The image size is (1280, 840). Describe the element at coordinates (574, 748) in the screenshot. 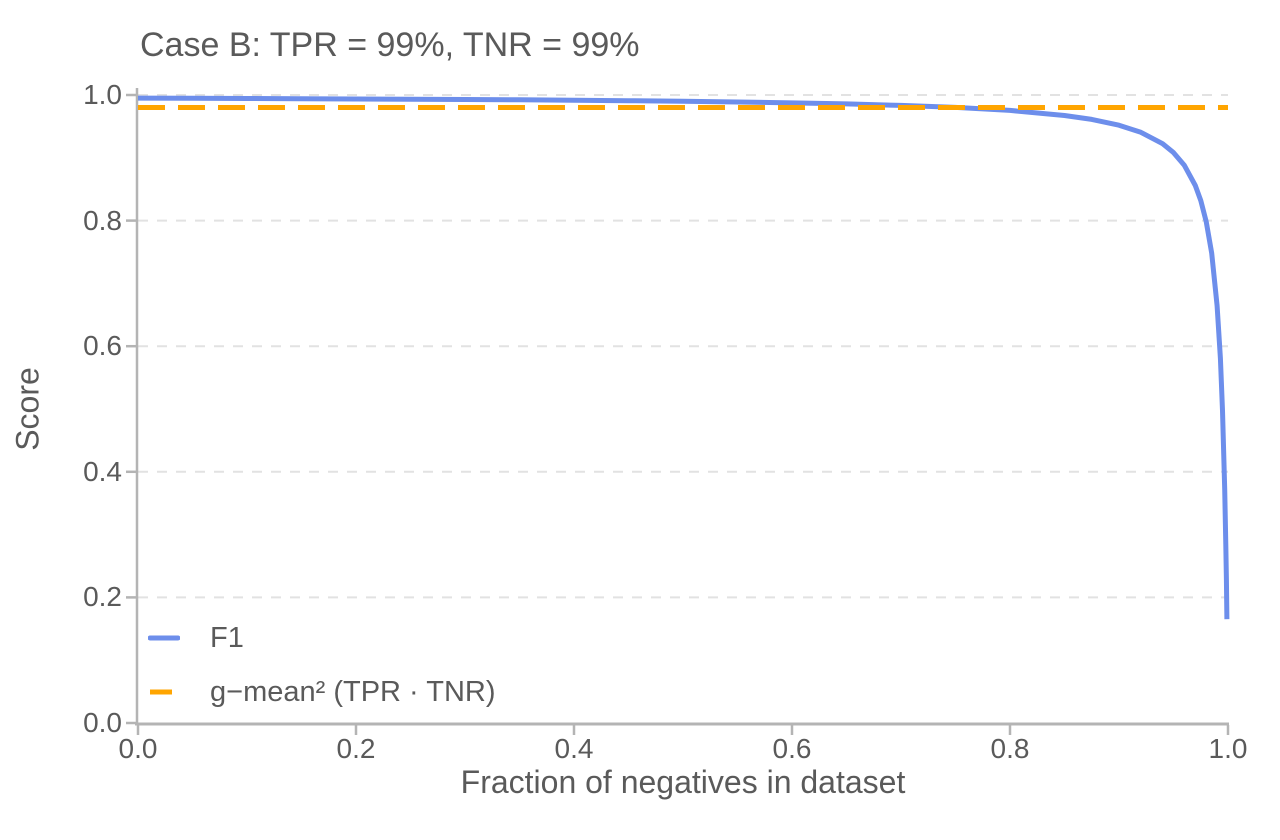

I see `x-tick-label: 0.4` at that location.